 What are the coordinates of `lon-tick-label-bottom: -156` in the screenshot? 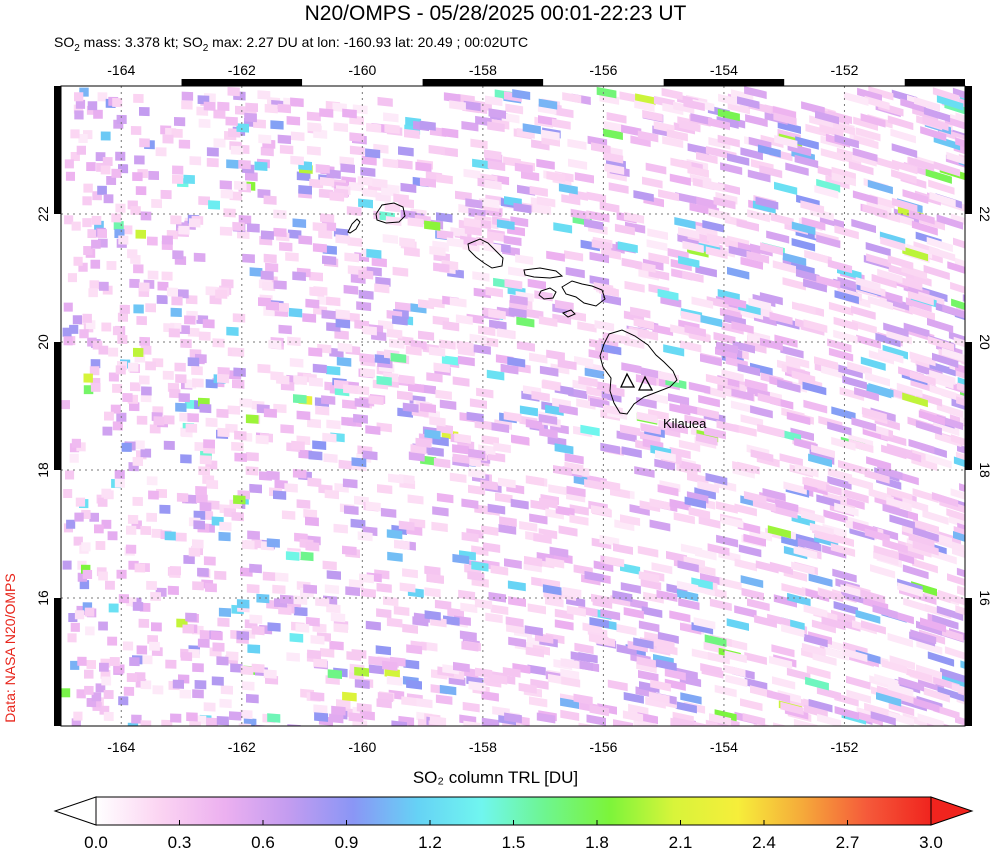 It's located at (603, 747).